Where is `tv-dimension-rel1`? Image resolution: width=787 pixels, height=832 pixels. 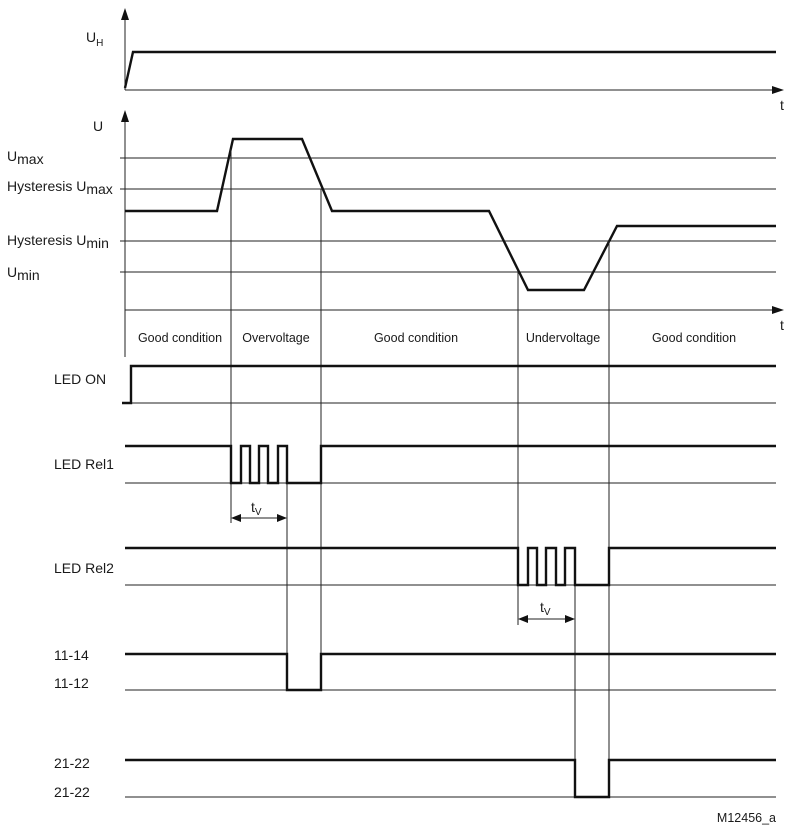
tv-dimension-rel1 is located at coordinates (259, 518).